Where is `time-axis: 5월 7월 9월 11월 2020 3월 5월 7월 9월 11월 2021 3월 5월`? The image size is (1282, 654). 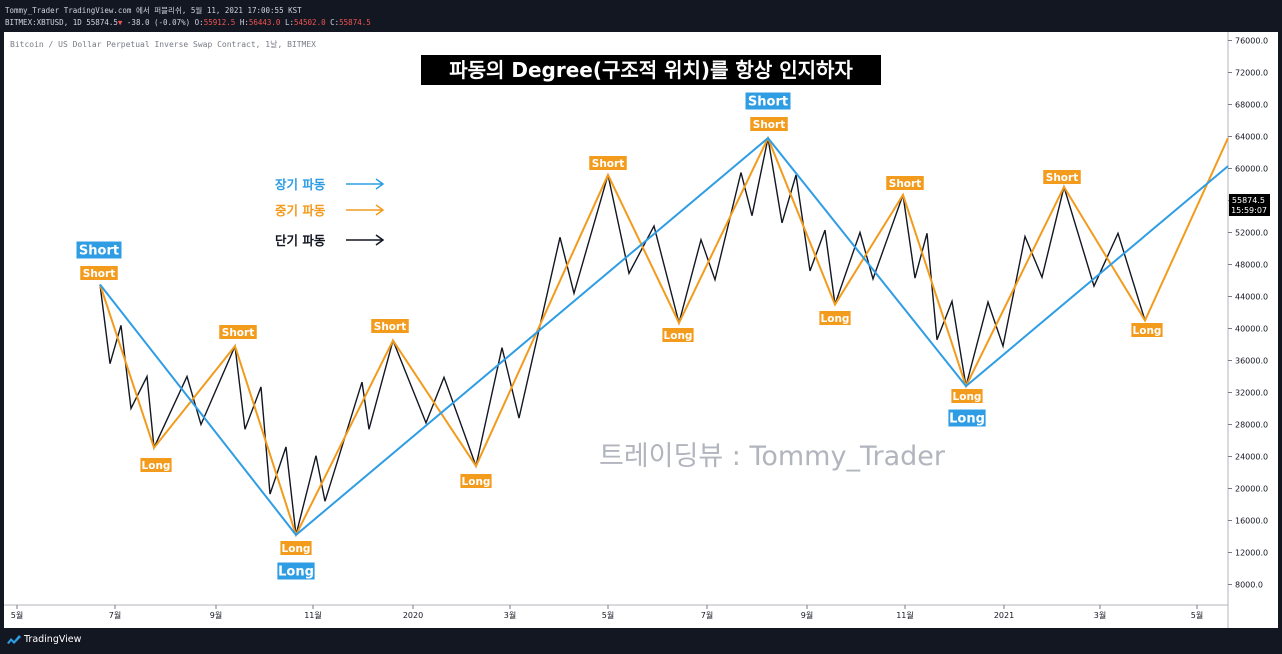
time-axis: 5월 7월 9월 11월 2020 3월 5월 7월 9월 11월 2021 3월 5월 is located at coordinates (607, 612).